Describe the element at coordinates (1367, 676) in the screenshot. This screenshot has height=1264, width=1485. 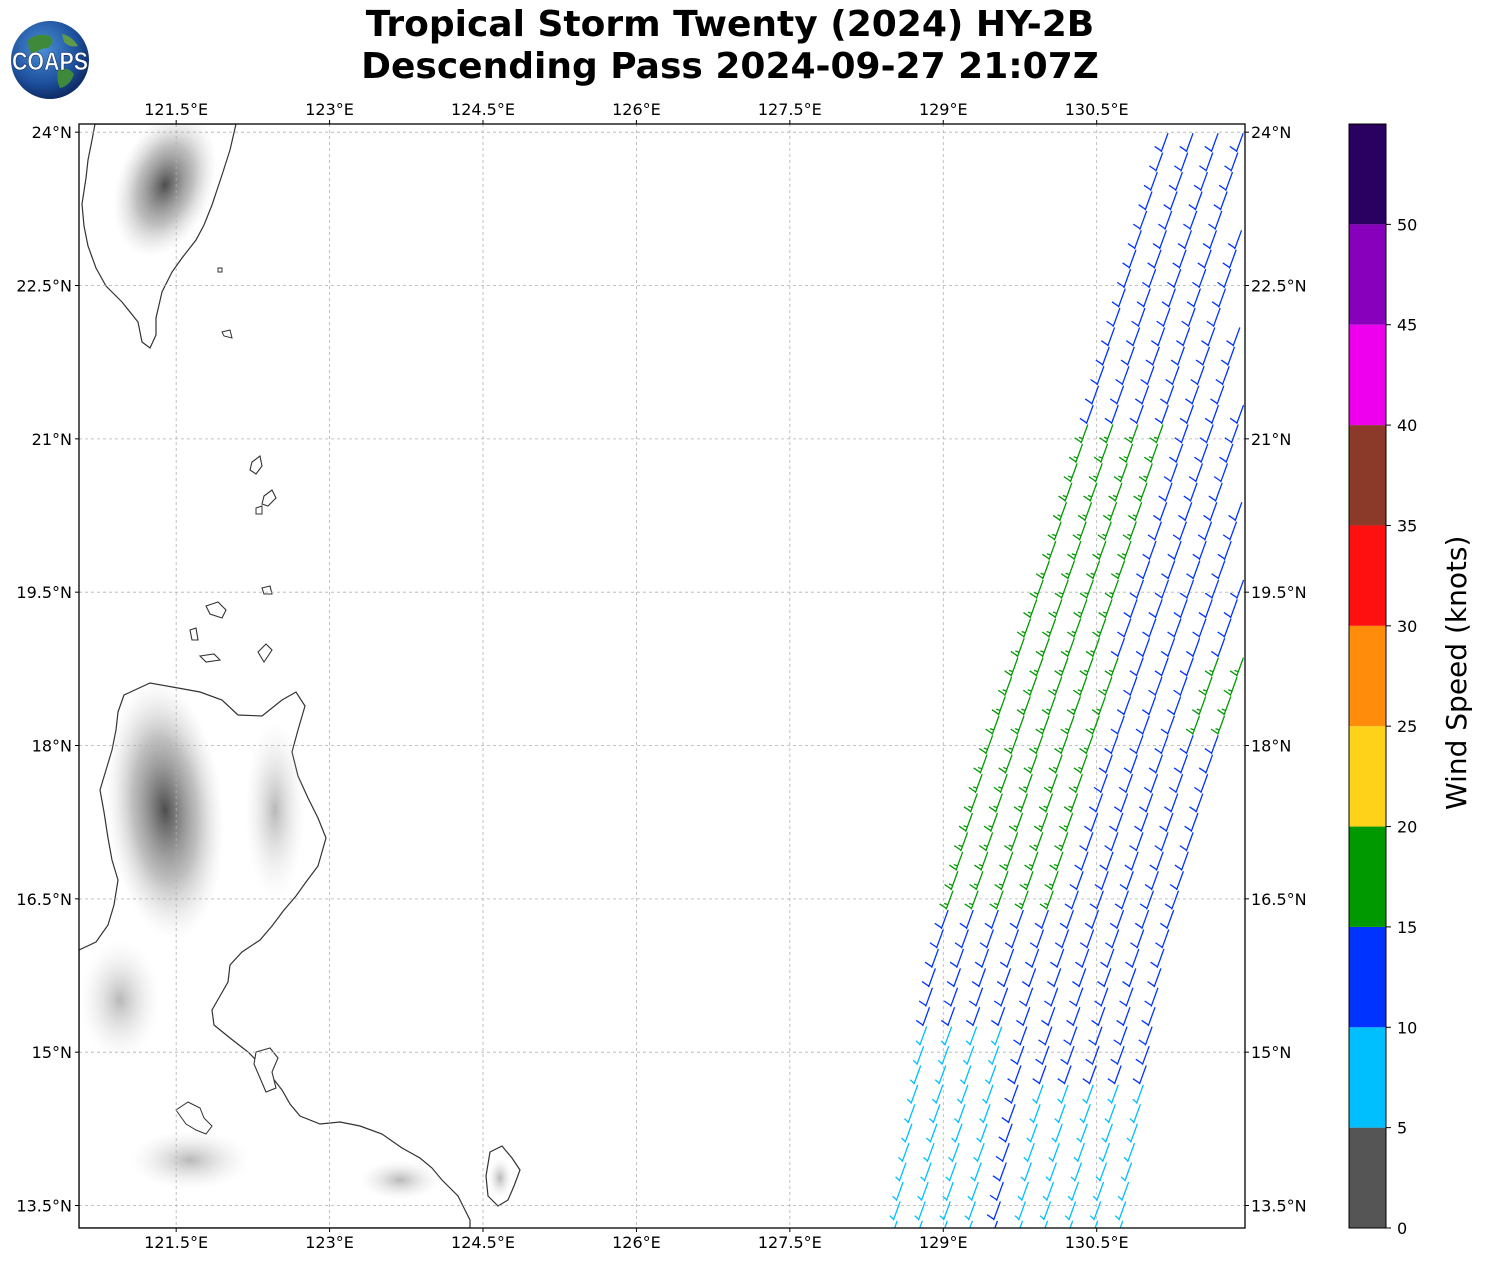
I see `colorbar-bin` at that location.